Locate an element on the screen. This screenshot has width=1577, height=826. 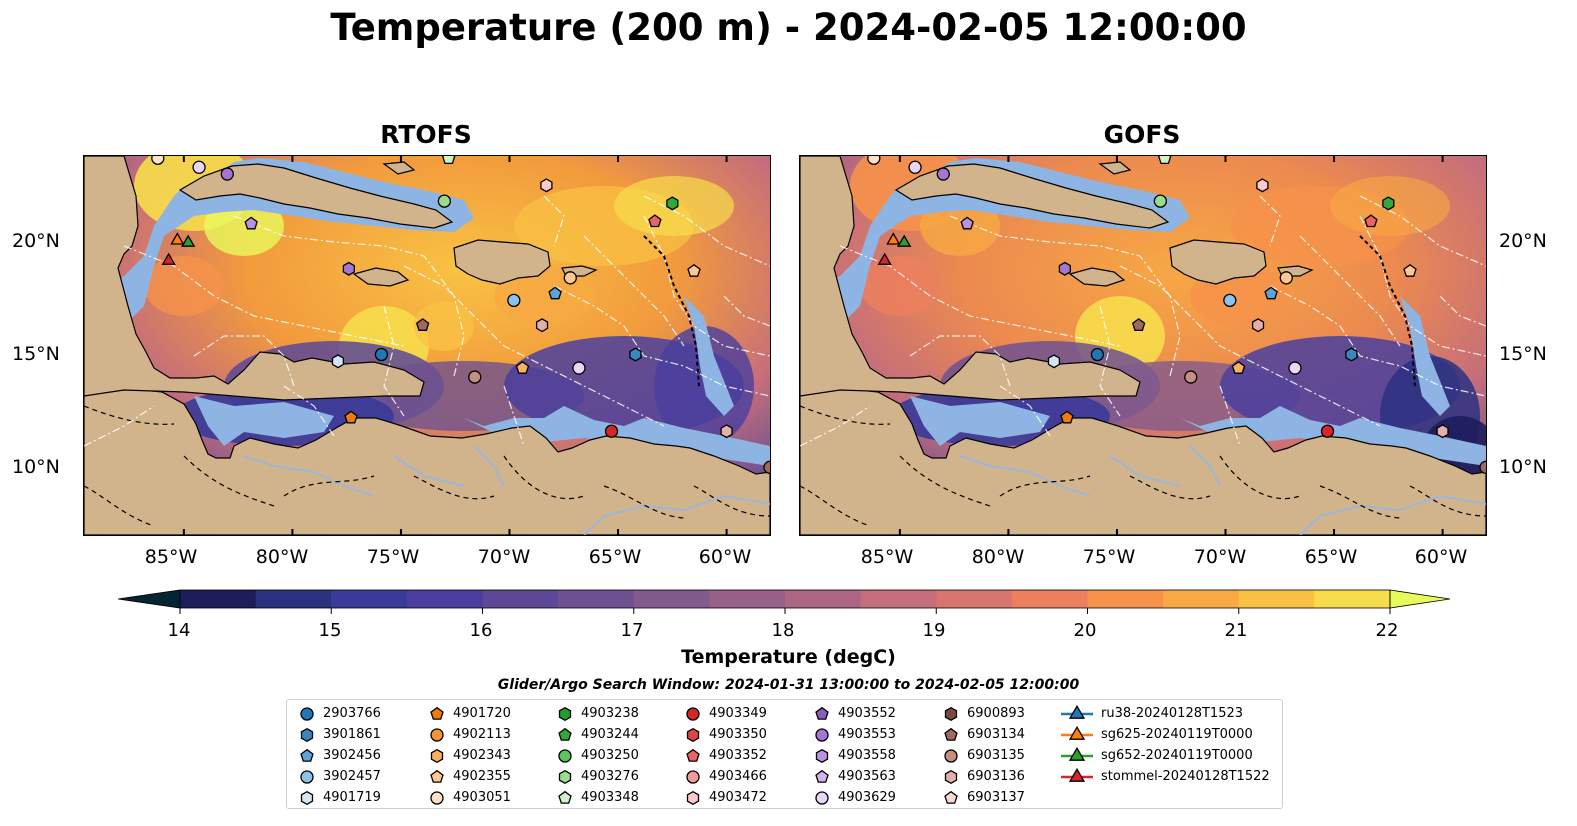
colorbar-tick-18: 18 is located at coordinates (783, 630).